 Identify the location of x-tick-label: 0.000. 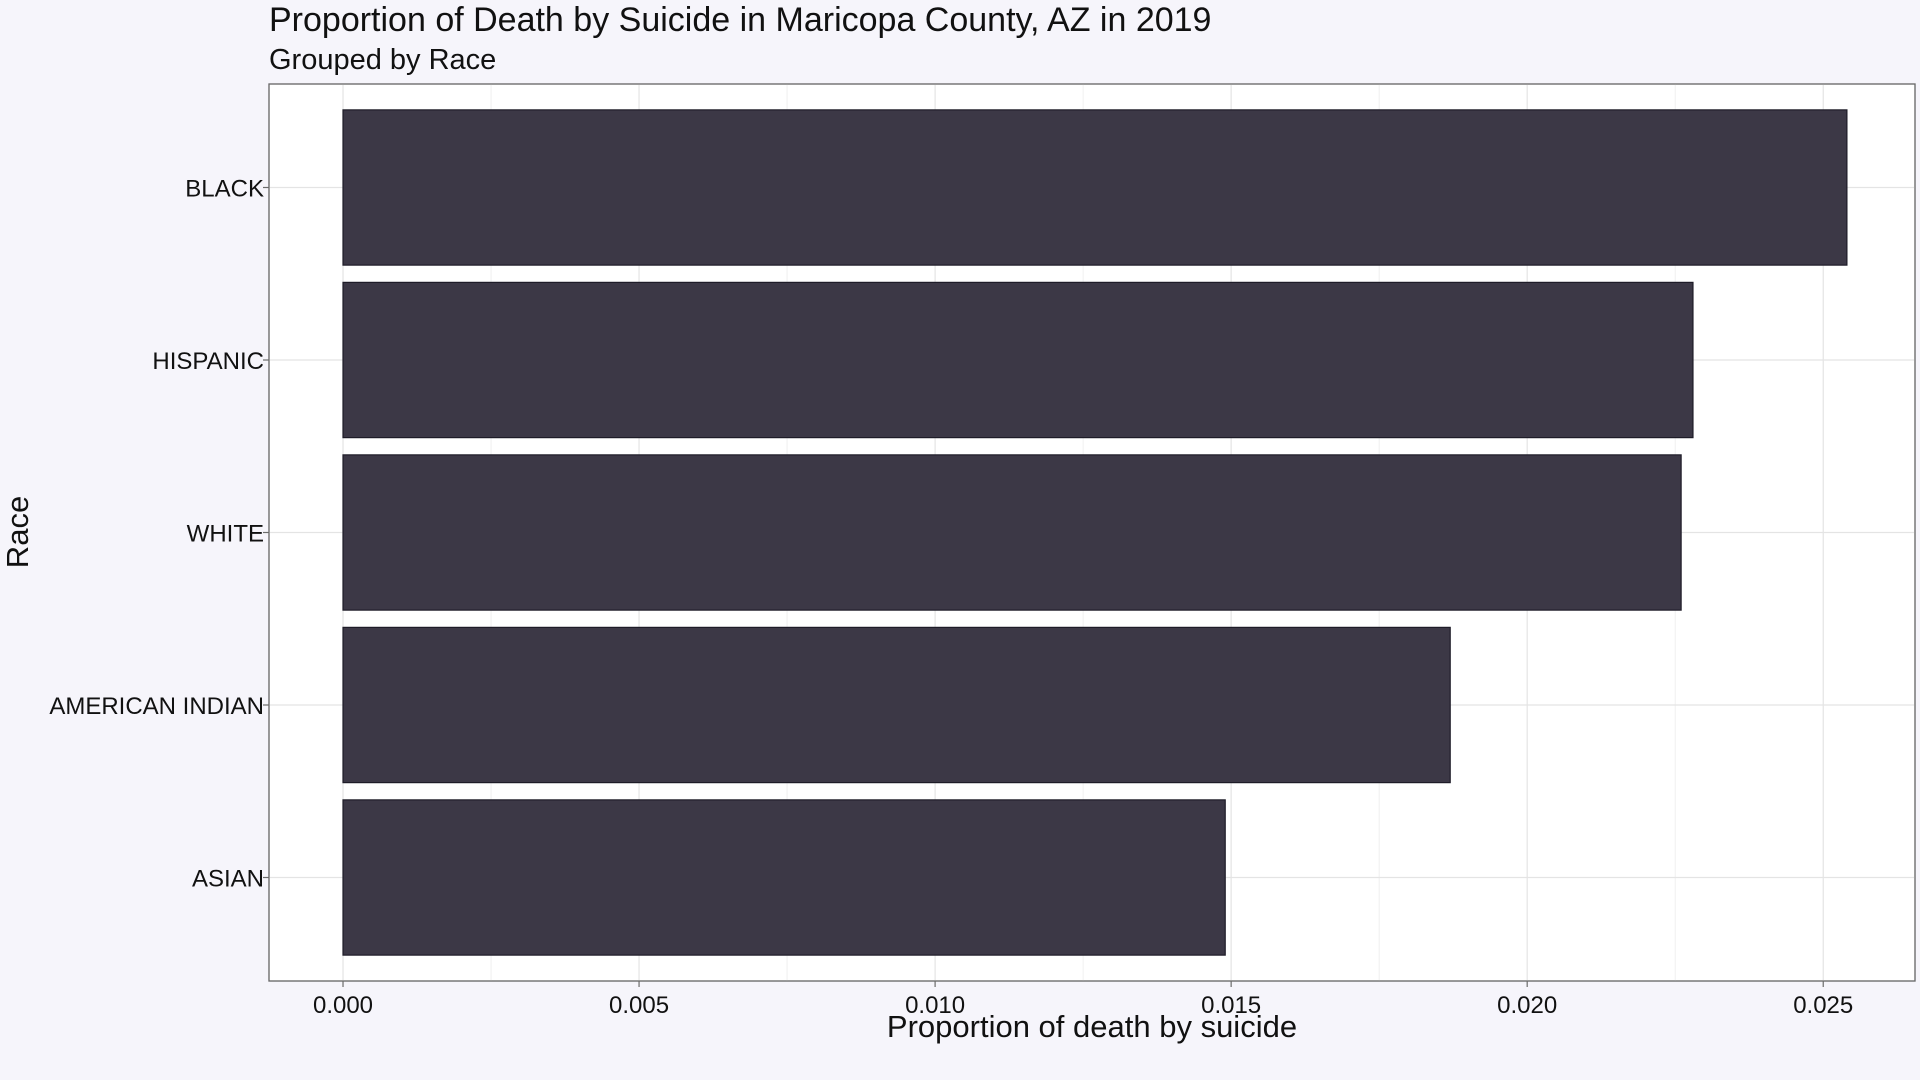
(343, 1005).